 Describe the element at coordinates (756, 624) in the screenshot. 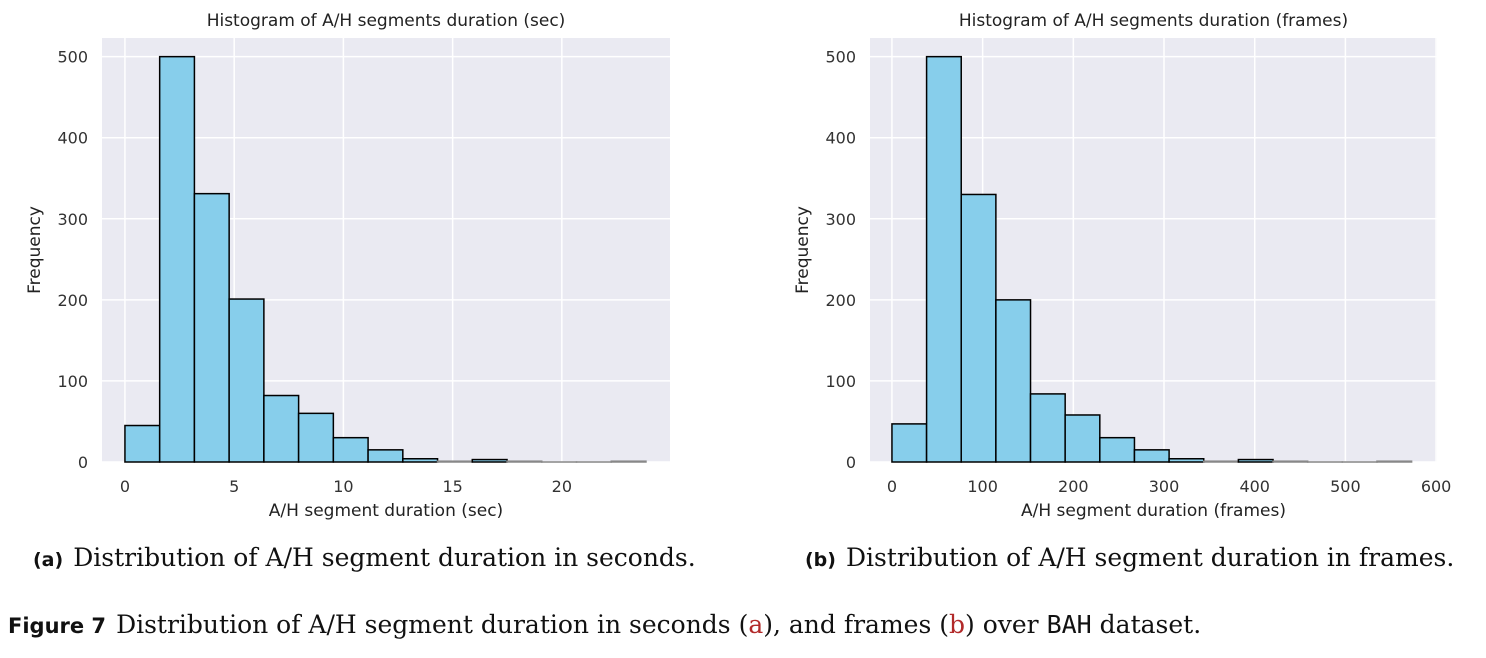

I see `ref-link-a: a` at that location.